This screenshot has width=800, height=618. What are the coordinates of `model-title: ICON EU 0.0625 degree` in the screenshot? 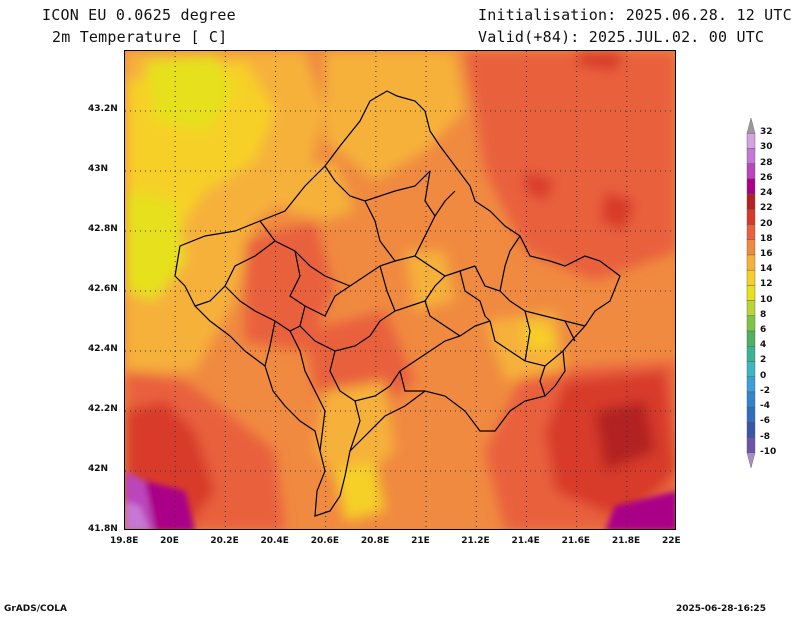 It's located at (139, 15).